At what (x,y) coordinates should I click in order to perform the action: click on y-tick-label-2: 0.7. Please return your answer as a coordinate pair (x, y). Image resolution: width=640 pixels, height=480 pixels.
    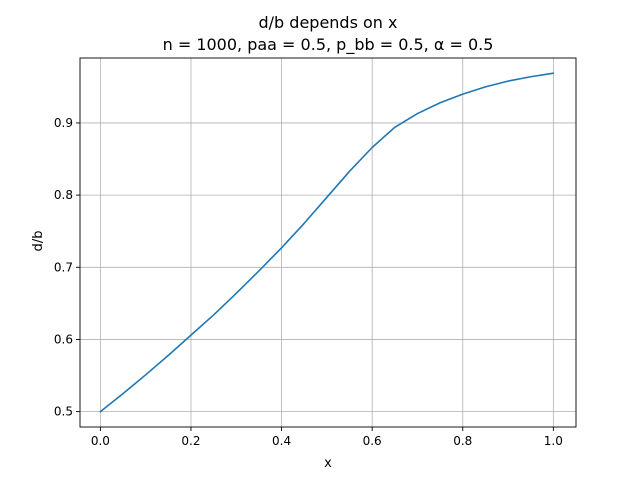
    Looking at the image, I should click on (63, 267).